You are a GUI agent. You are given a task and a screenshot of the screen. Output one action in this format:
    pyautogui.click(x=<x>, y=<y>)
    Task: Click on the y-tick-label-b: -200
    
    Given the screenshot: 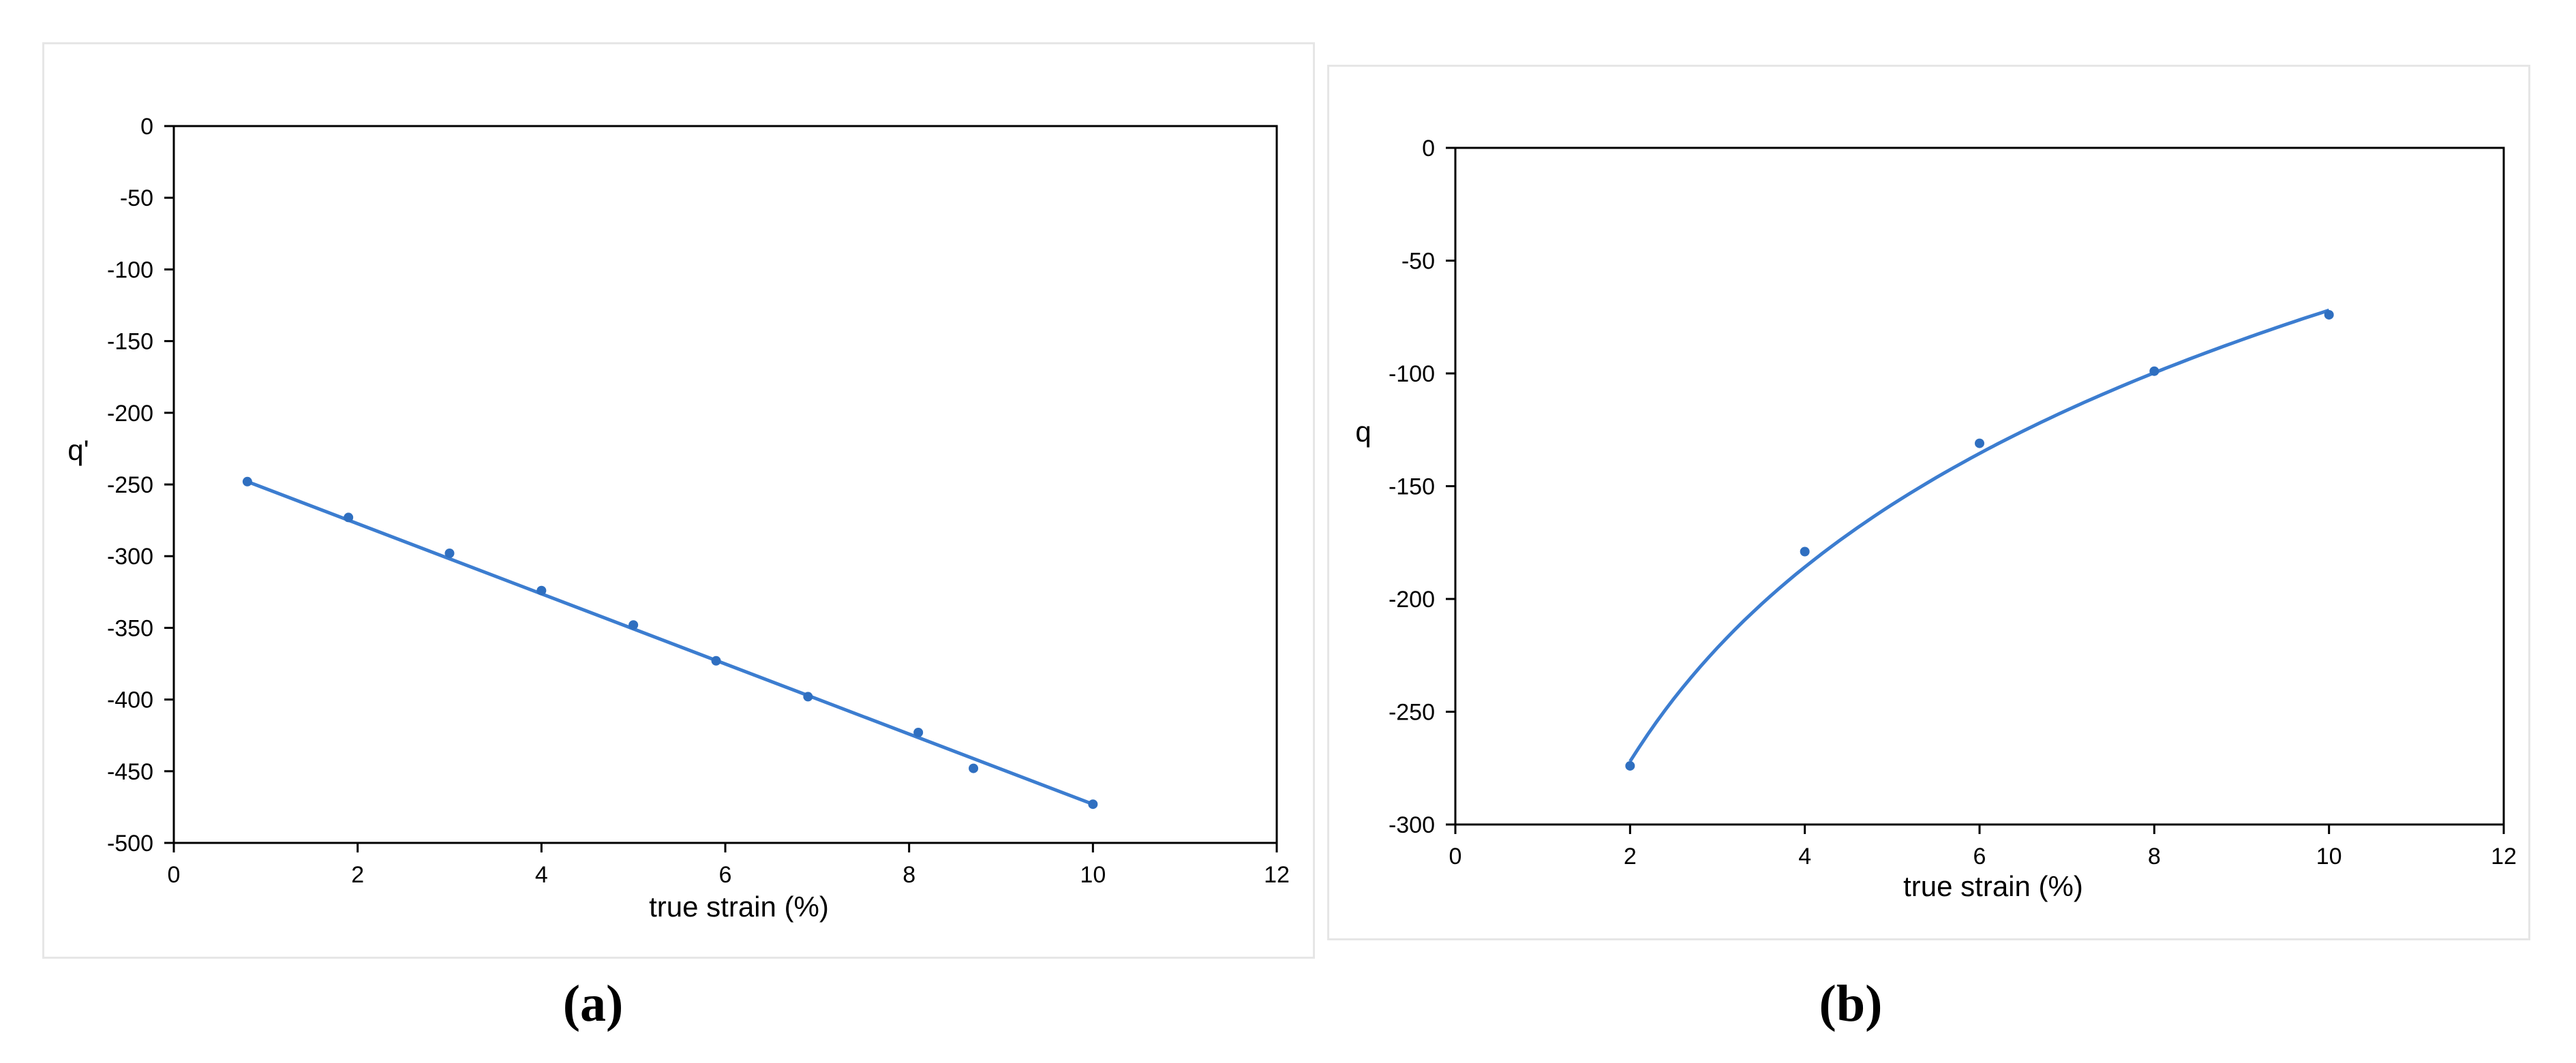 What is the action you would take?
    pyautogui.click(x=1412, y=600)
    